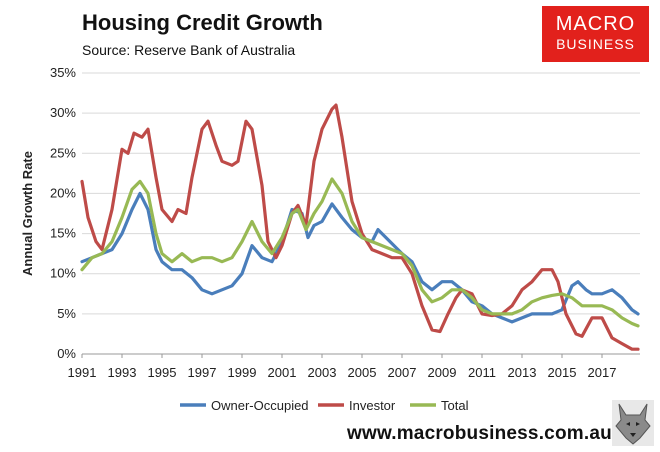 The height and width of the screenshot is (452, 660). I want to click on x-tick-label: 1991, so click(82, 372).